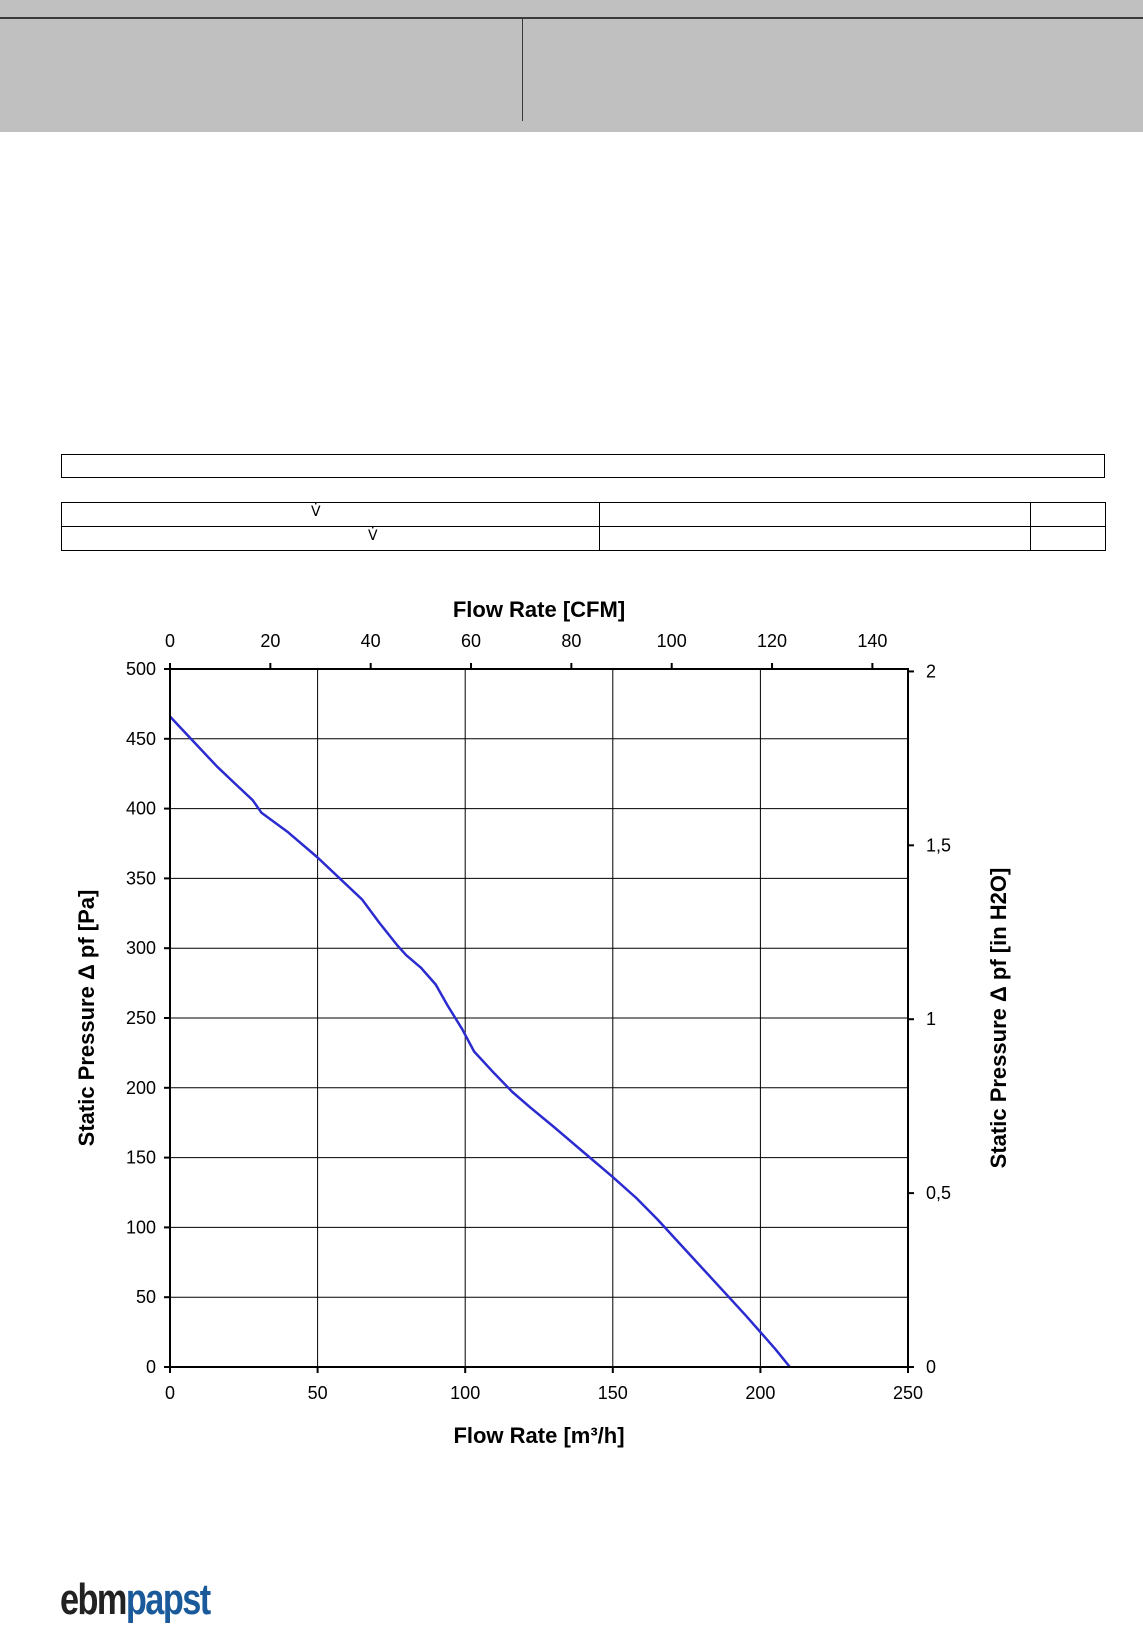 The height and width of the screenshot is (1629, 1143). What do you see at coordinates (998, 1018) in the screenshot?
I see `y2-axis-title: Static Pressure Δ pf [in H2O]` at bounding box center [998, 1018].